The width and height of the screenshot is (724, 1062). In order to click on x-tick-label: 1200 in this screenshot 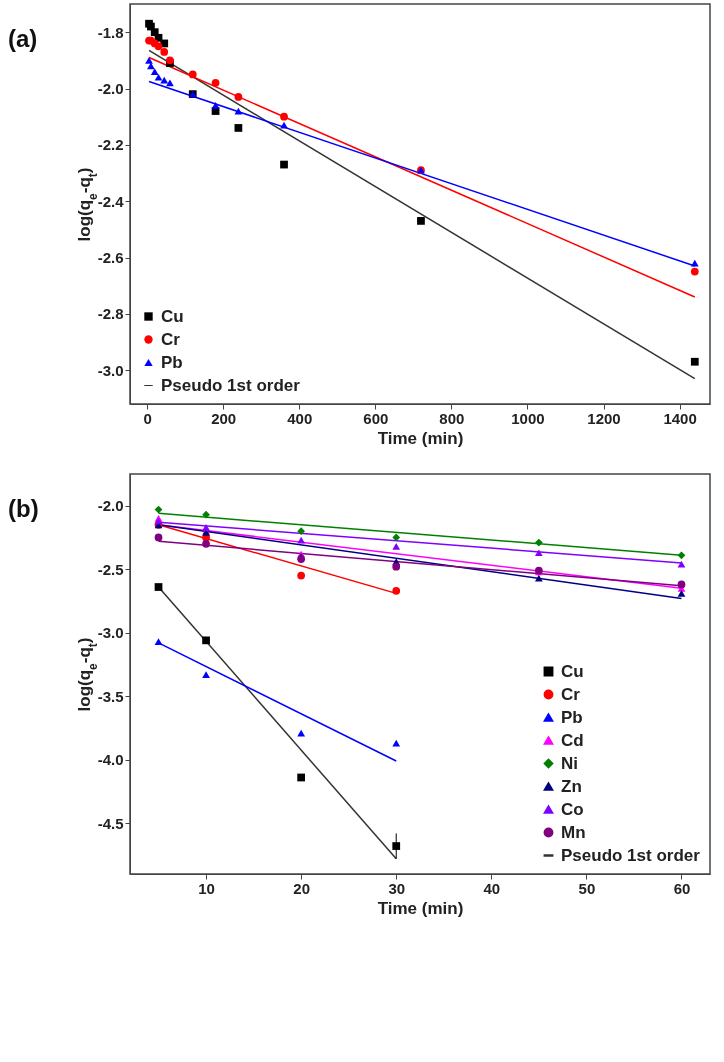, I will do `click(604, 418)`.